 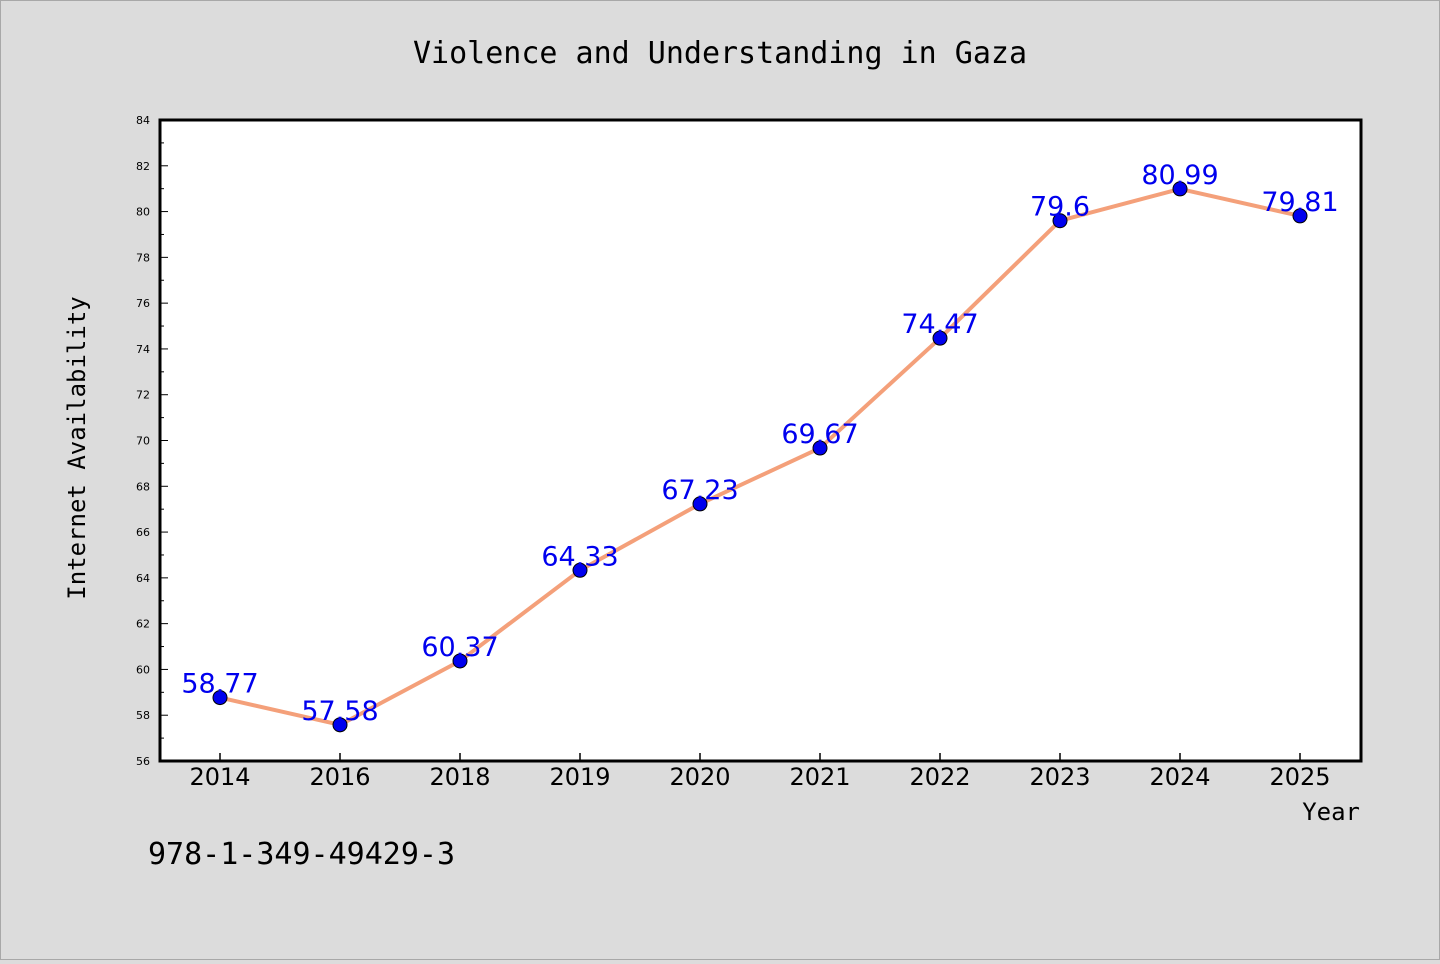 I want to click on x-tick-label: 2016, so click(x=339, y=777).